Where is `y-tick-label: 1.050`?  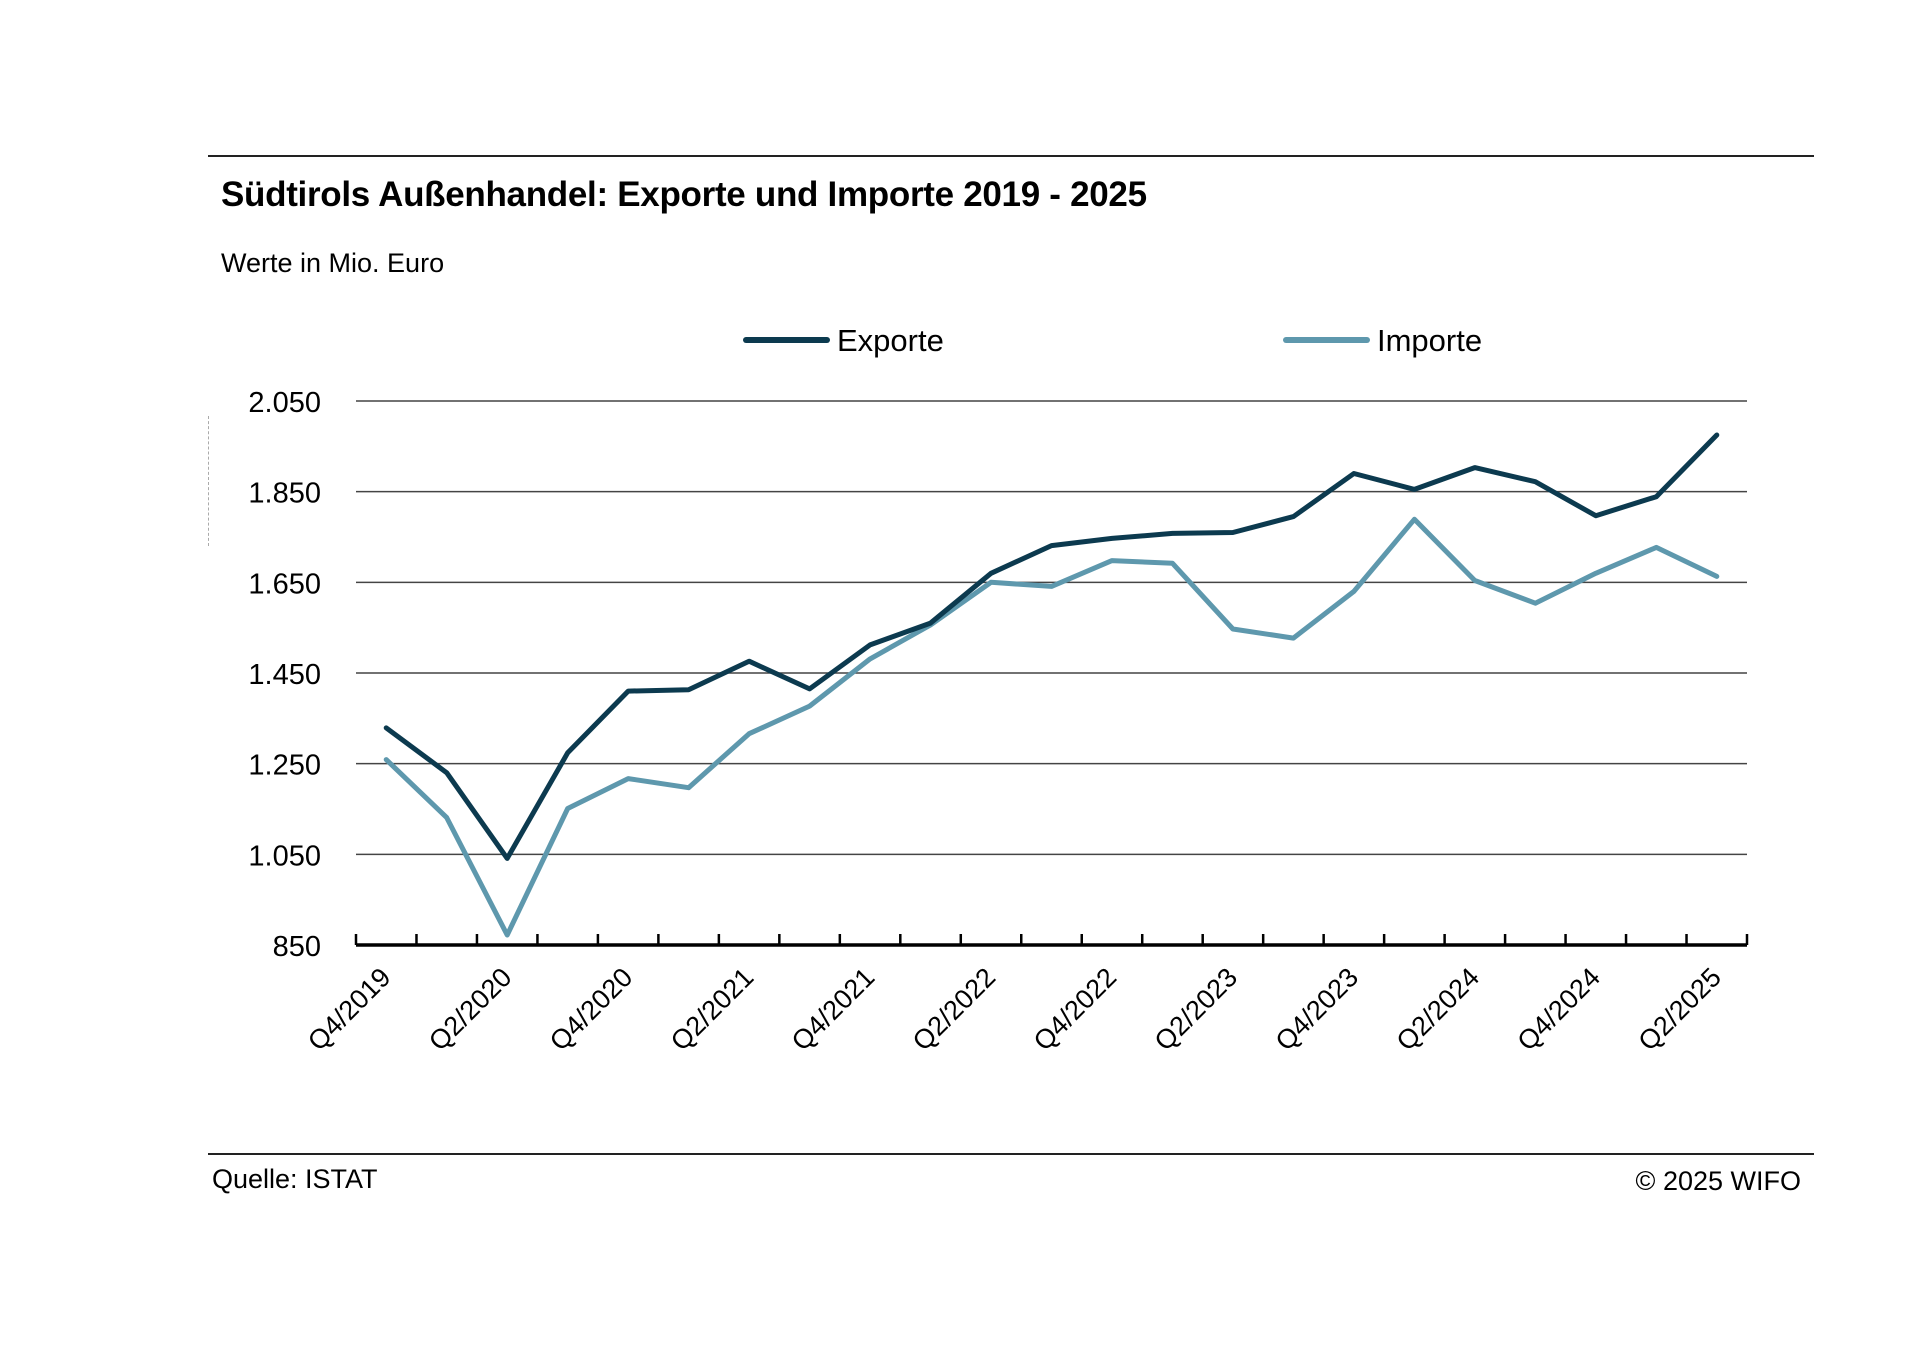 y-tick-label: 1.050 is located at coordinates (284, 856).